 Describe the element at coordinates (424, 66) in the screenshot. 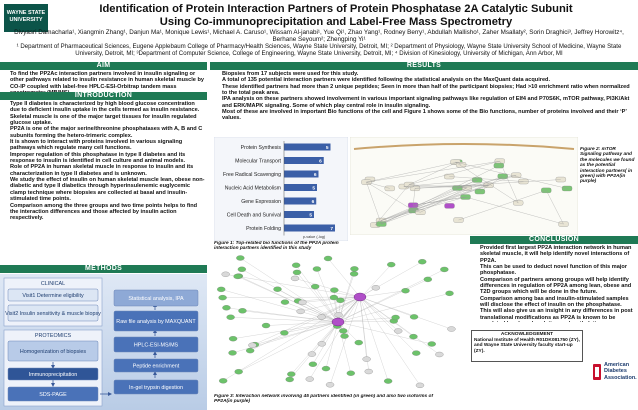

I see `section-heading: RESULTS` at that location.